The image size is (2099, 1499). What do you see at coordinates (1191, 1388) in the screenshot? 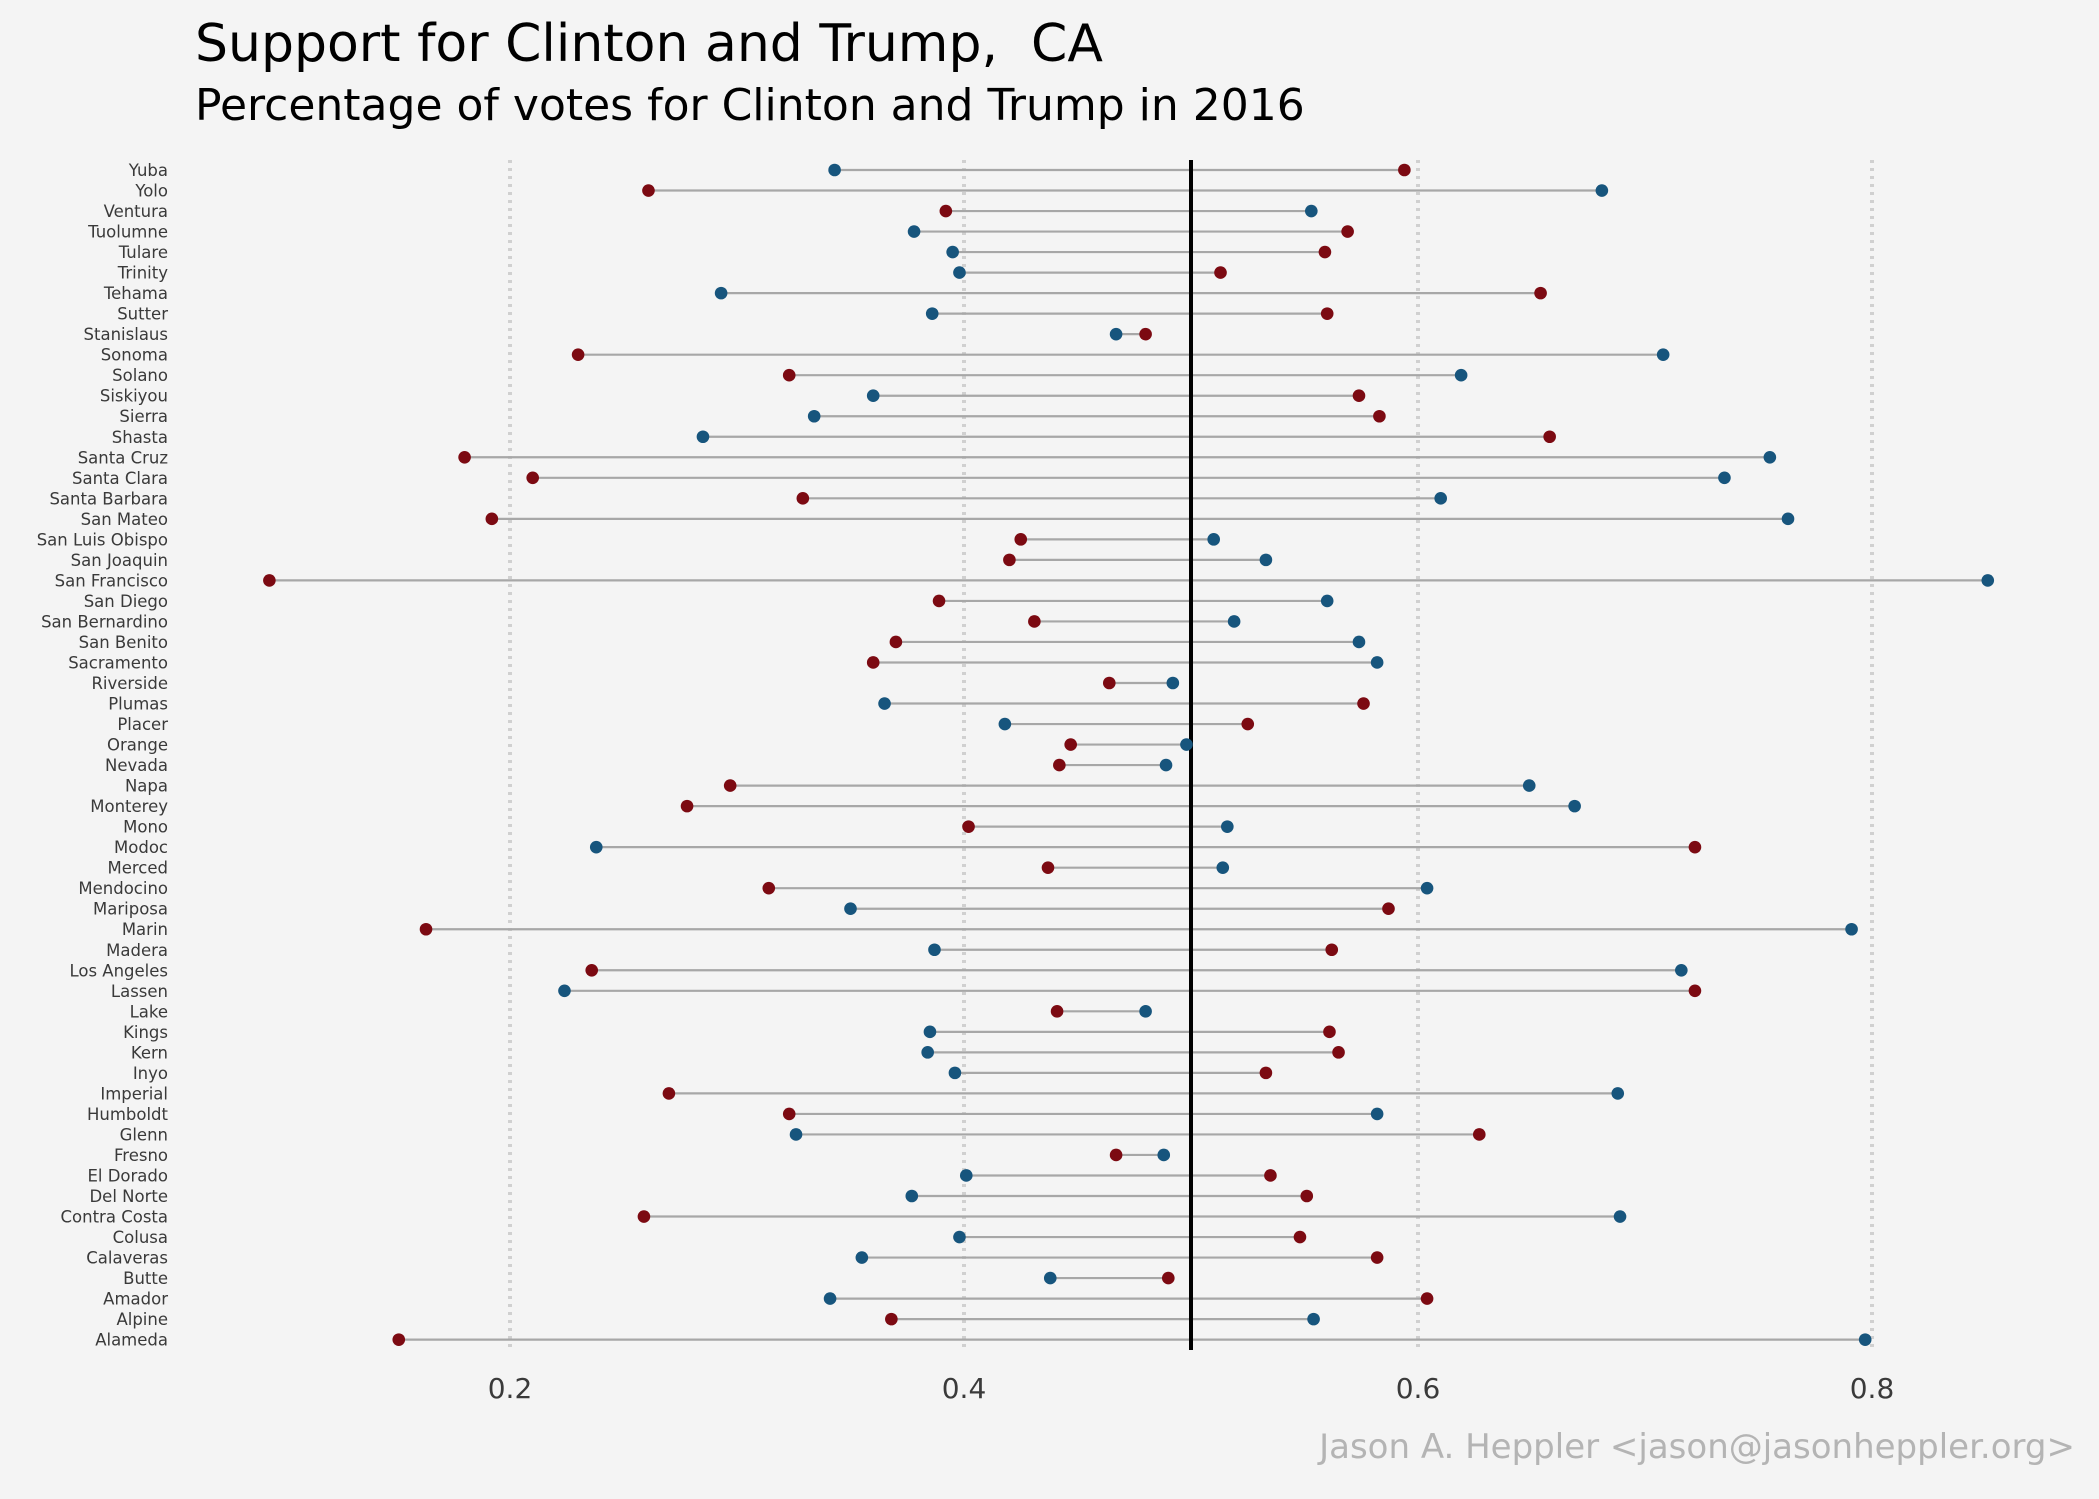
I see `x-tick-labels: 0.2 0.4 0.6 0.8` at bounding box center [1191, 1388].